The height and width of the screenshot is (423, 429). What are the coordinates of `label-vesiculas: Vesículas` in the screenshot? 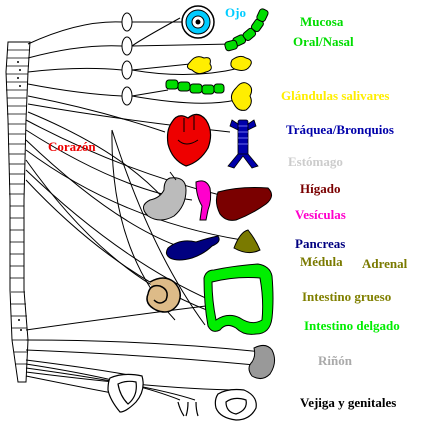 It's located at (320, 214).